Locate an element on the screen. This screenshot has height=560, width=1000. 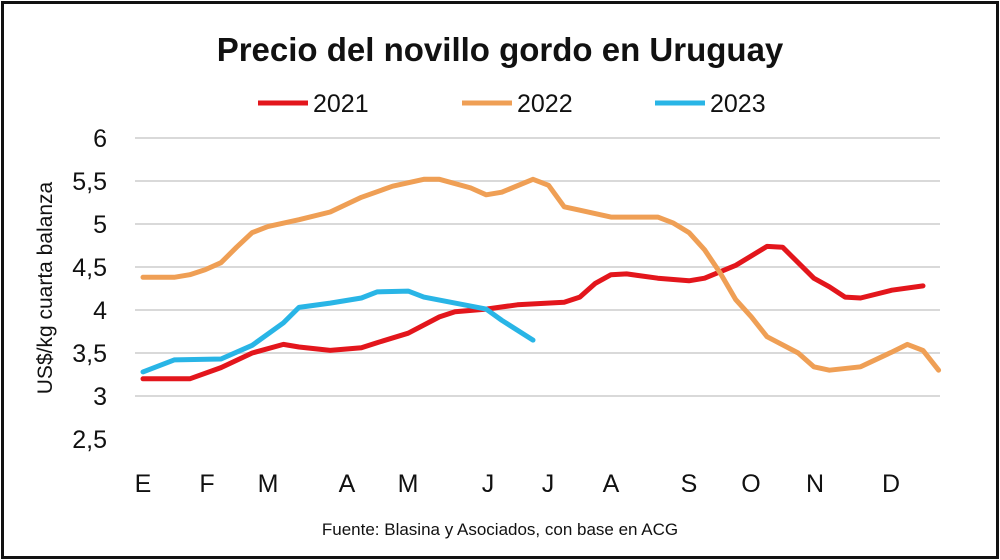
x-tick-label: S is located at coordinates (689, 484).